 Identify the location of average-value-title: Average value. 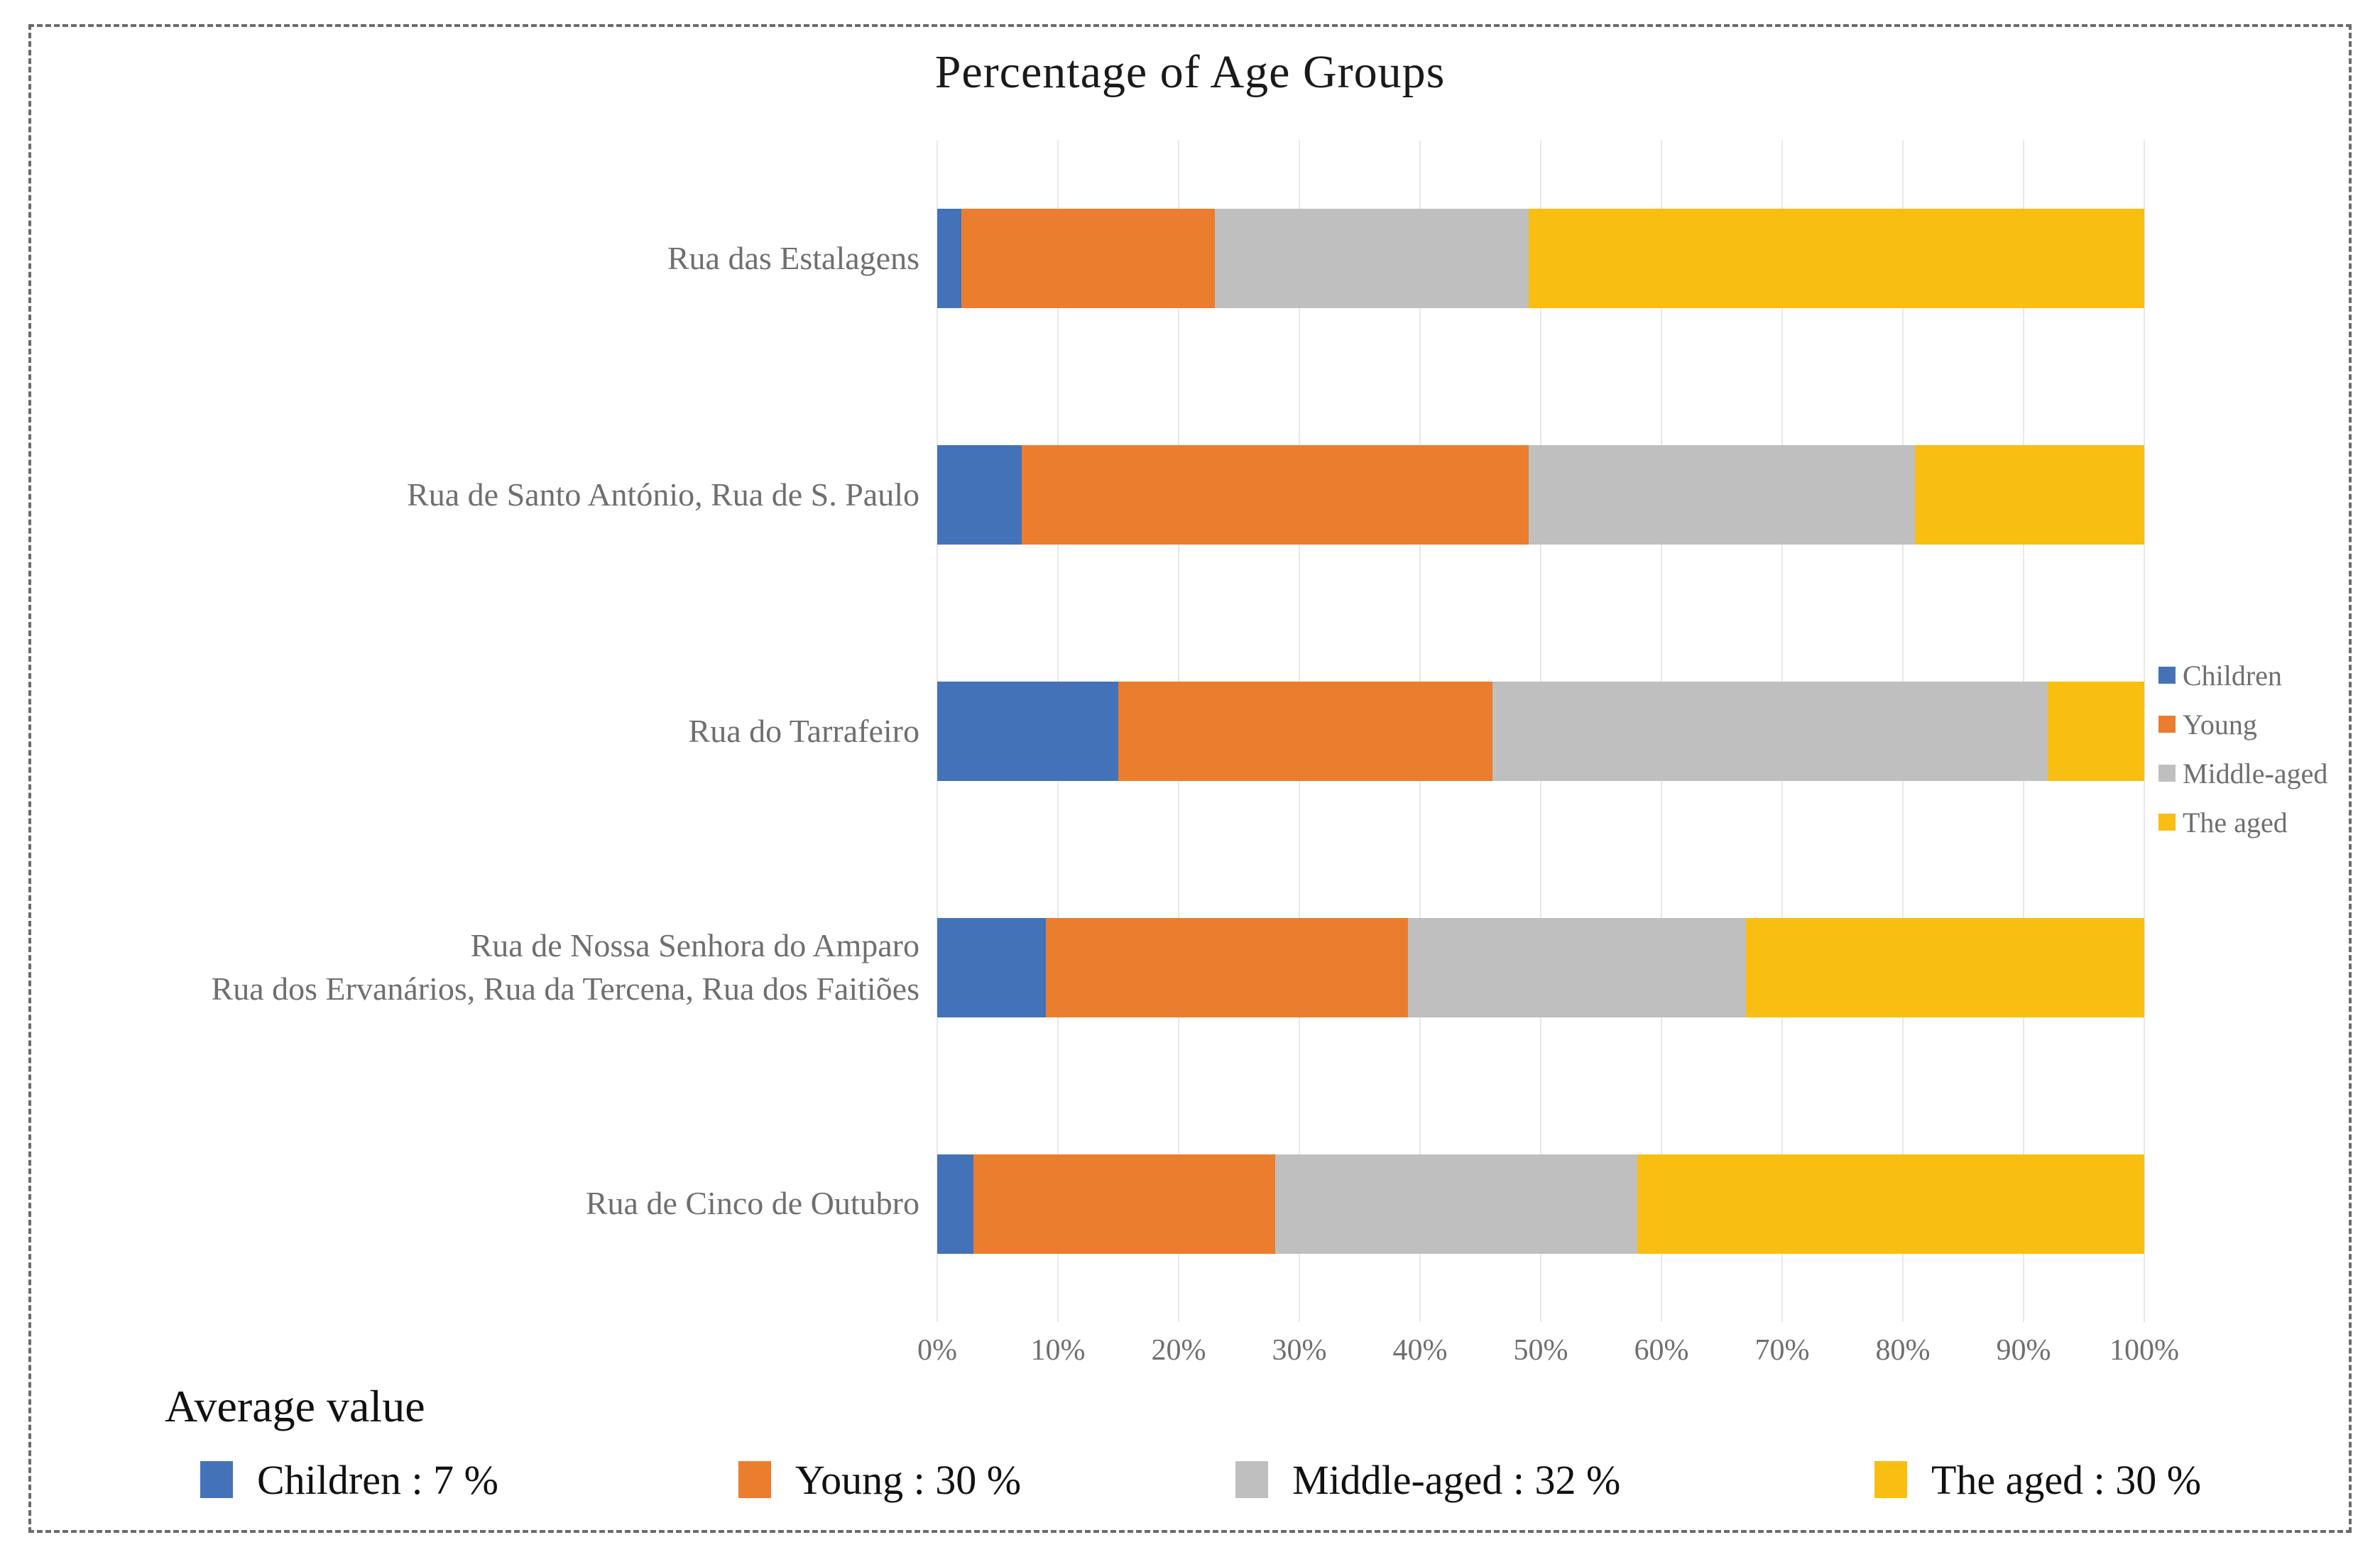
(295, 1406).